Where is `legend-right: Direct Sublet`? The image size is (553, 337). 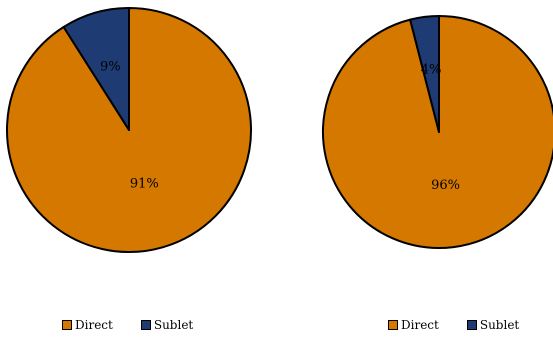 legend-right: Direct Sublet is located at coordinates (453, 325).